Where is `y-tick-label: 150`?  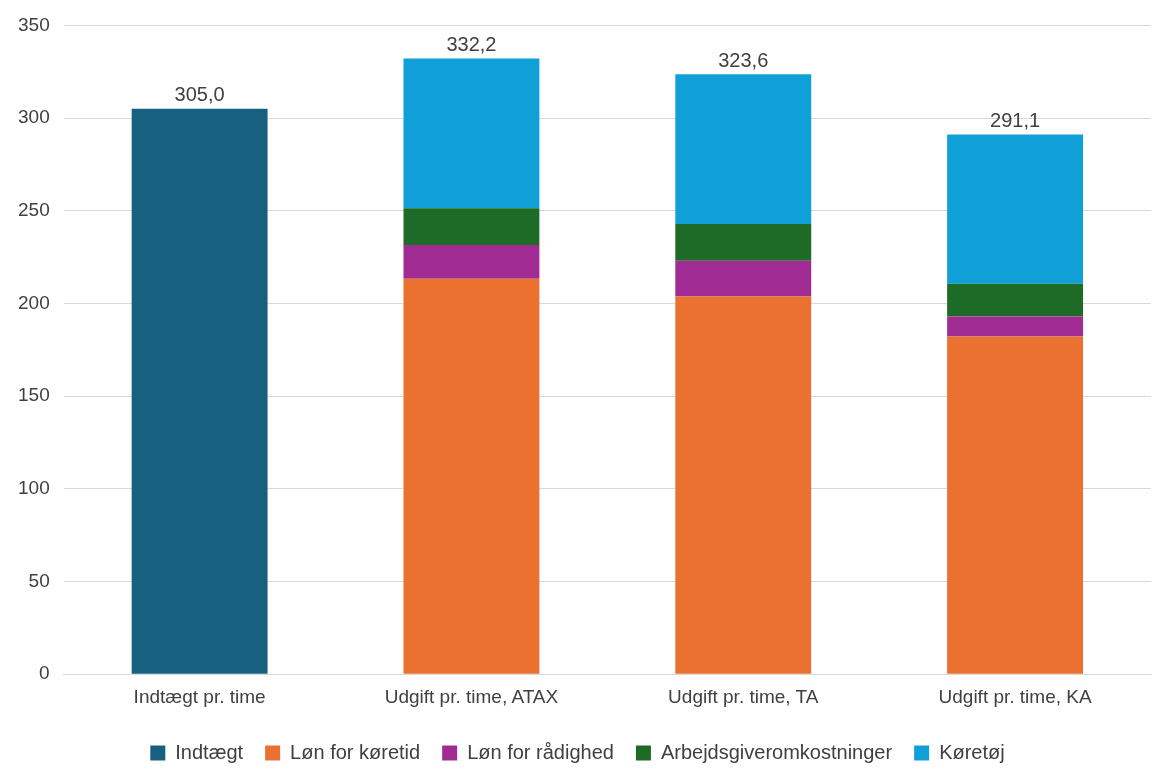 y-tick-label: 150 is located at coordinates (34, 395).